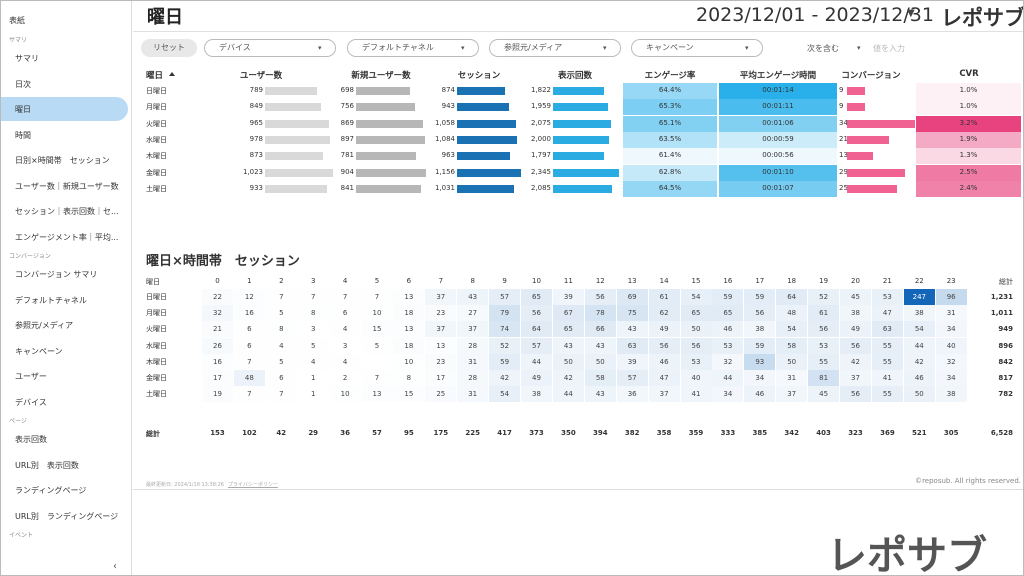 This screenshot has width=1024, height=576. I want to click on cell-value: 5, so click(377, 345).